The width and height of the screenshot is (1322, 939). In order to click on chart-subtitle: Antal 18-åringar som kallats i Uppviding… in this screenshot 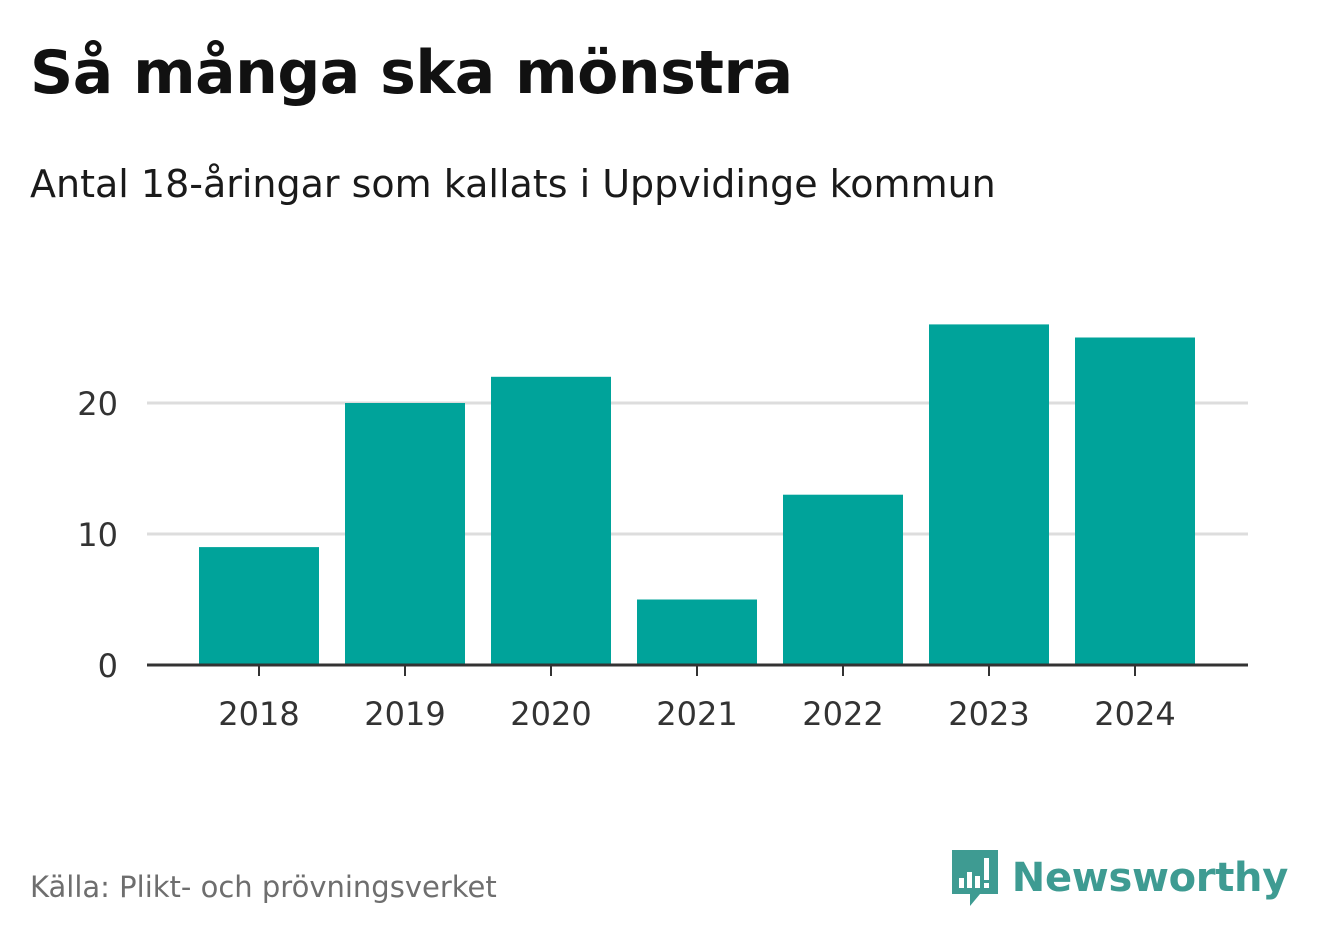, I will do `click(513, 184)`.